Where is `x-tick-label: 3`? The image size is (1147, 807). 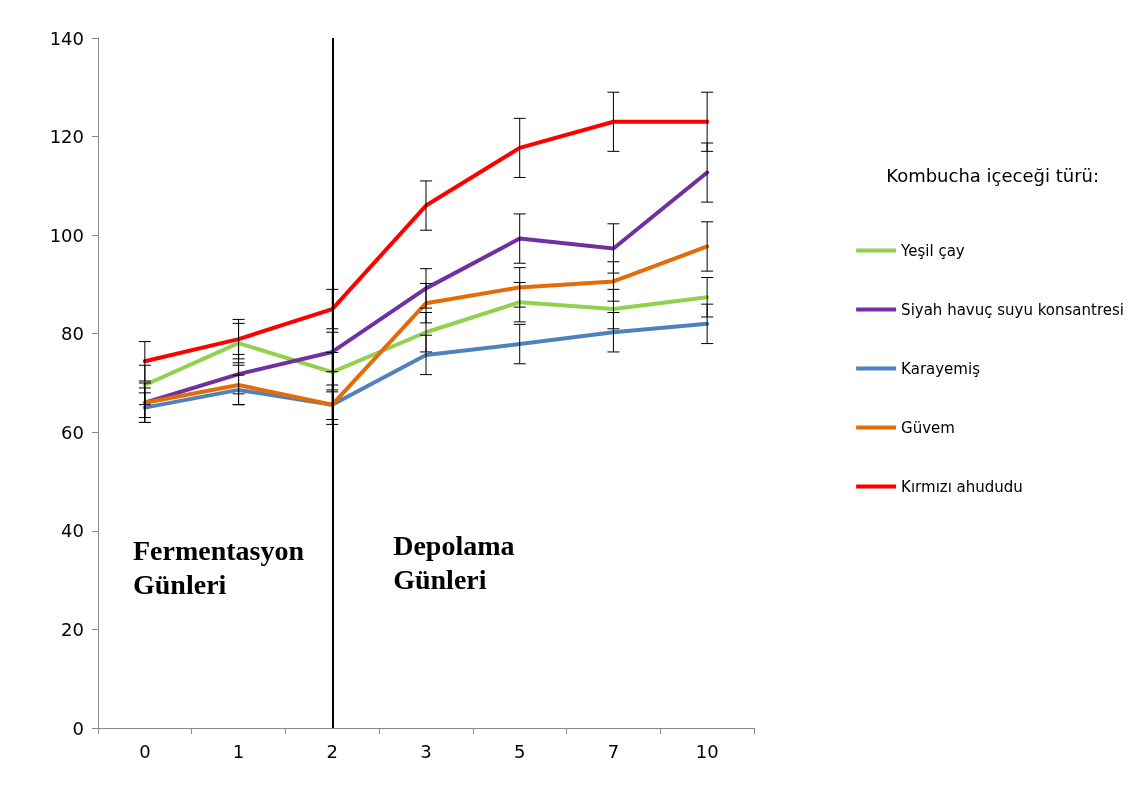
x-tick-label: 3 is located at coordinates (426, 751).